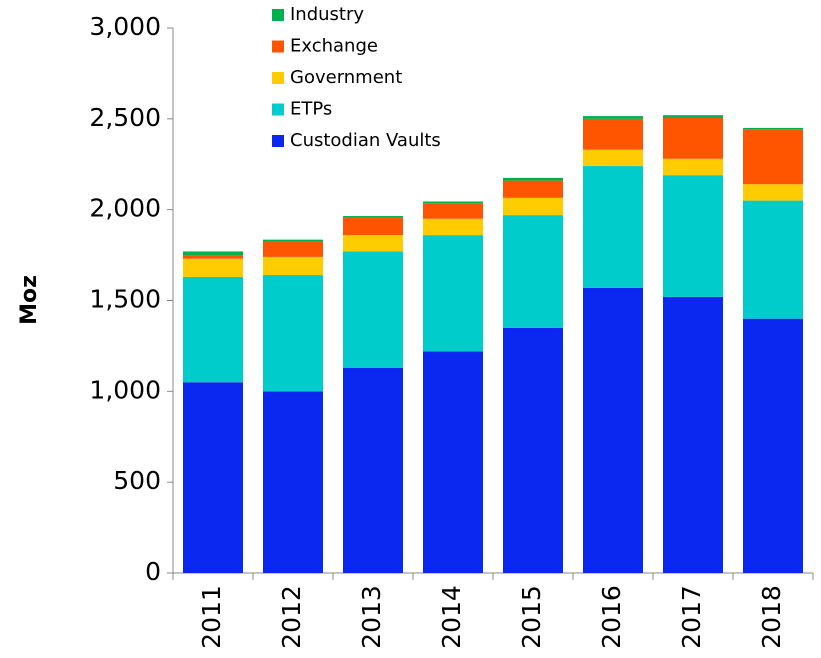 The image size is (821, 658). I want to click on legend-label: Custodian Vaults, so click(365, 140).